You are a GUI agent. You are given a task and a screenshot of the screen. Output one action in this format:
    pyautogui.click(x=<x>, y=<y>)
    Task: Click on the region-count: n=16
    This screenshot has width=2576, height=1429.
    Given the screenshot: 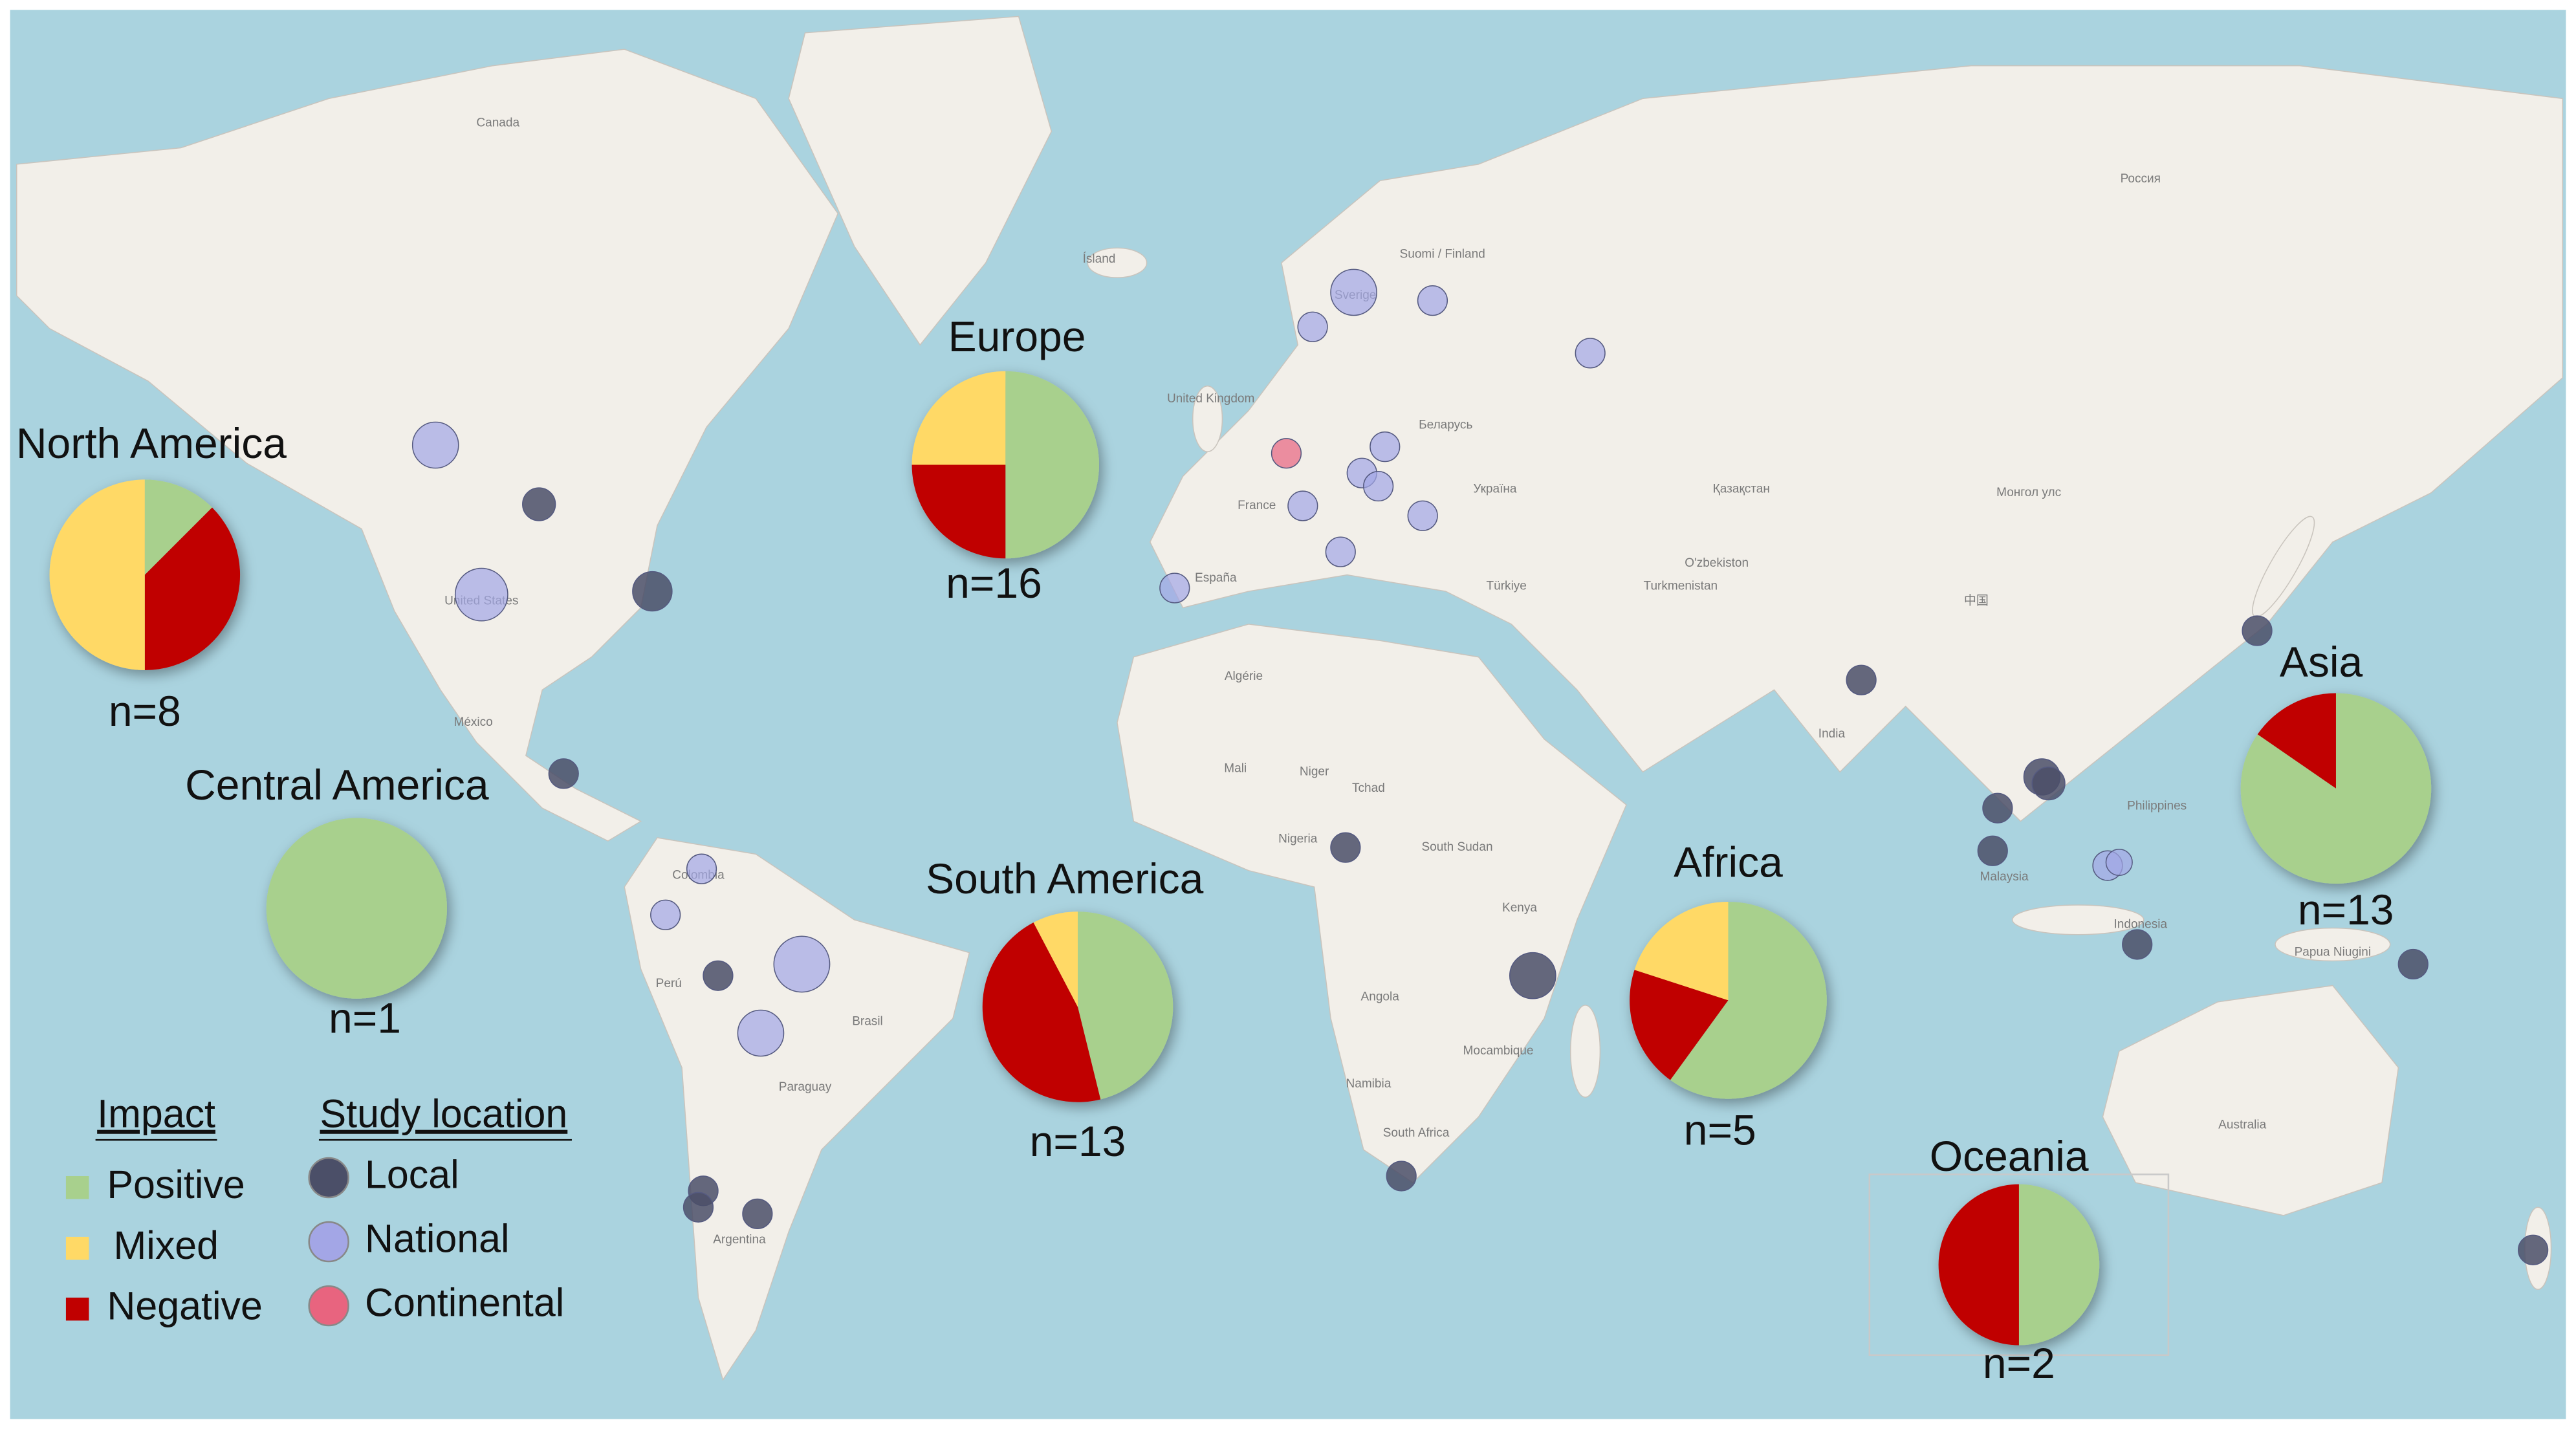 What is the action you would take?
    pyautogui.click(x=994, y=583)
    